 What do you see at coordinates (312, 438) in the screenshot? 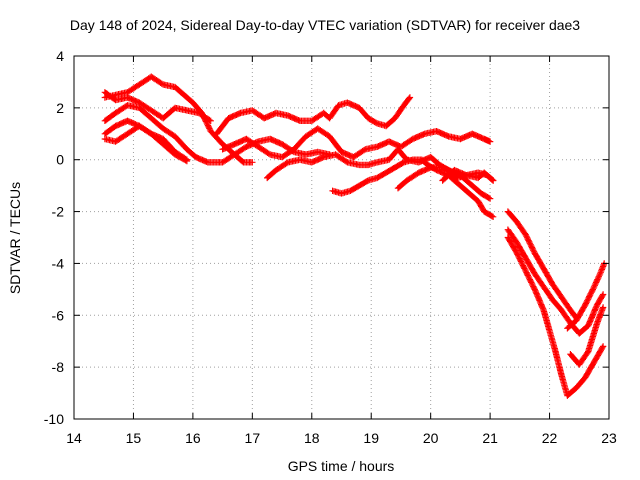
I see `x-tick-label: 18` at bounding box center [312, 438].